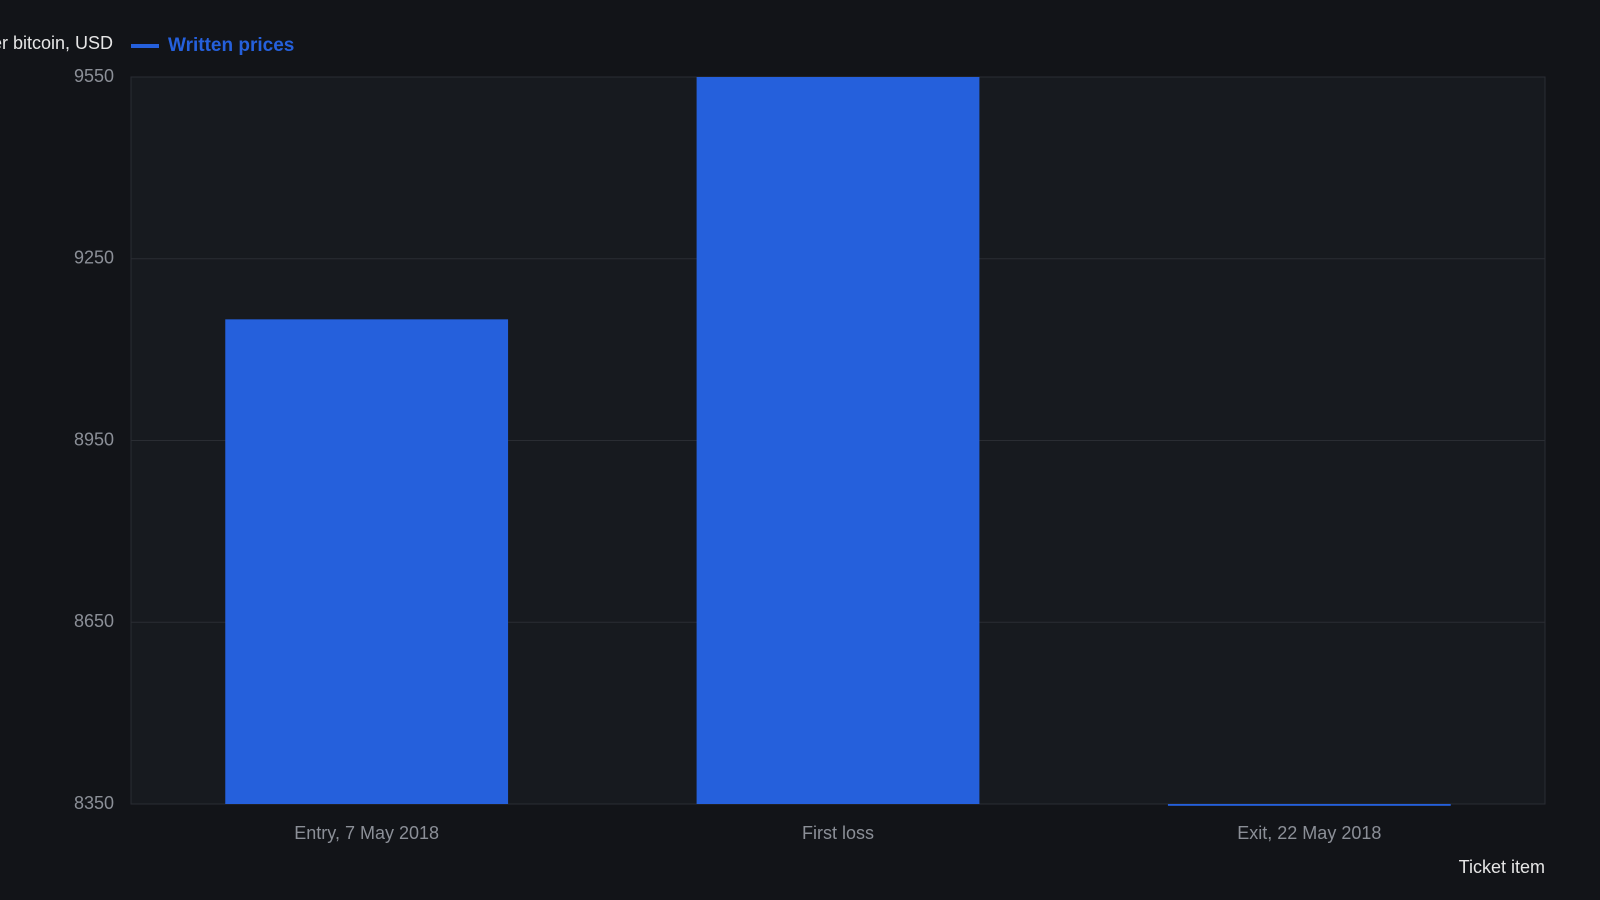 This screenshot has width=1600, height=900. What do you see at coordinates (1502, 867) in the screenshot?
I see `x-axis-title: Ticket item` at bounding box center [1502, 867].